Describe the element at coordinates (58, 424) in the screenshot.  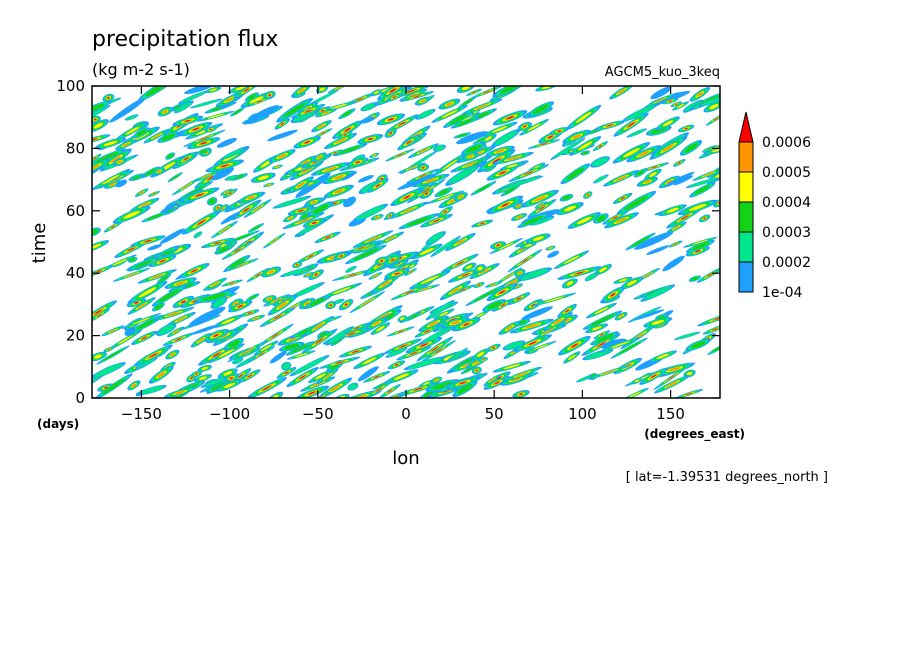
I see `y-axis-units: (days)` at that location.